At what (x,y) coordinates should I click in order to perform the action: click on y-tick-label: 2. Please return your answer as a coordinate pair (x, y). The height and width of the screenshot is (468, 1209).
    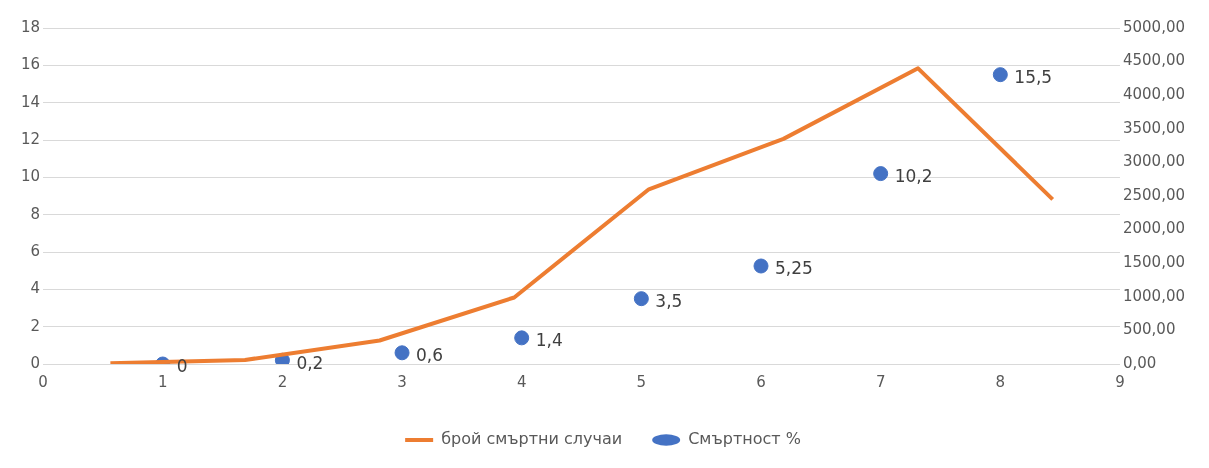
    Looking at the image, I should click on (35, 325).